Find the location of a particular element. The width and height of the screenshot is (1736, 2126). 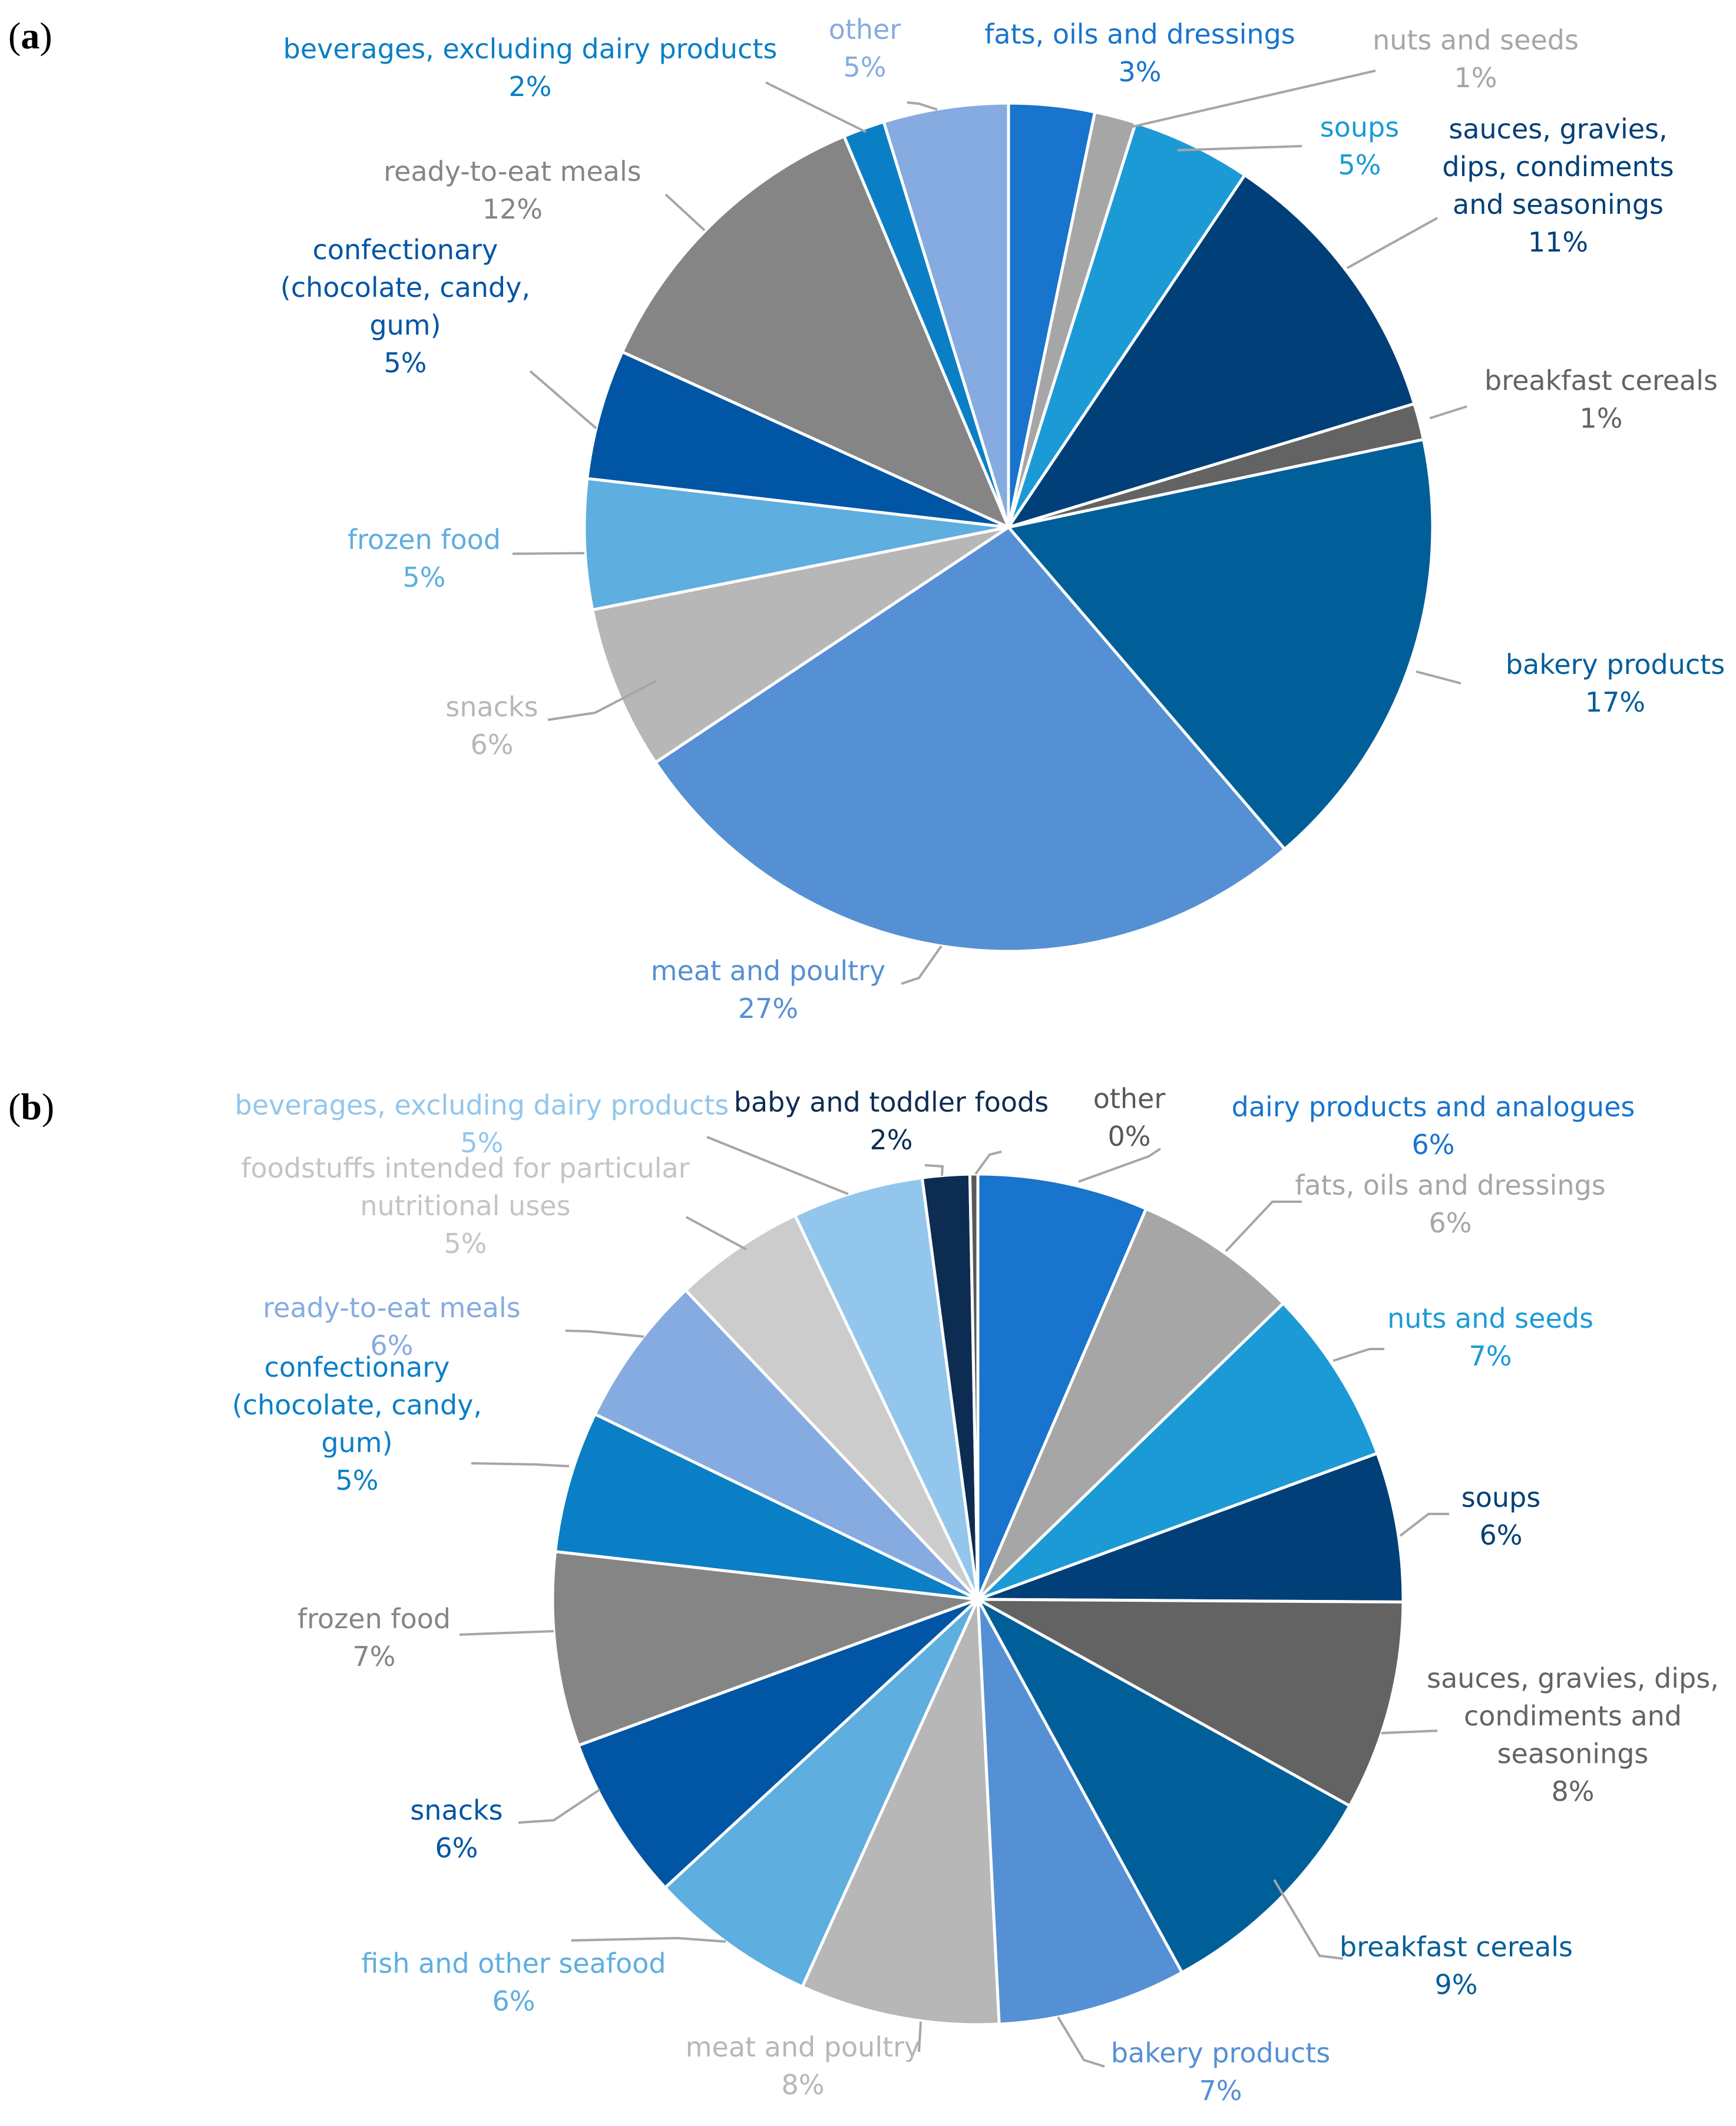

data-label-soups: soups 5% is located at coordinates (1359, 146).